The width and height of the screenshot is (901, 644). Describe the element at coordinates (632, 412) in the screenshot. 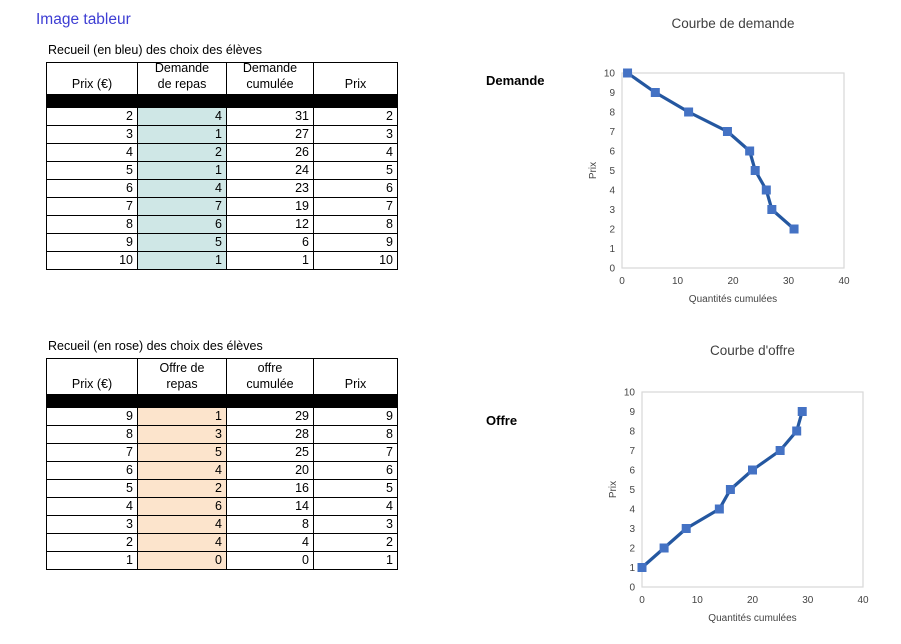

I see `y-tick-label: 9` at that location.